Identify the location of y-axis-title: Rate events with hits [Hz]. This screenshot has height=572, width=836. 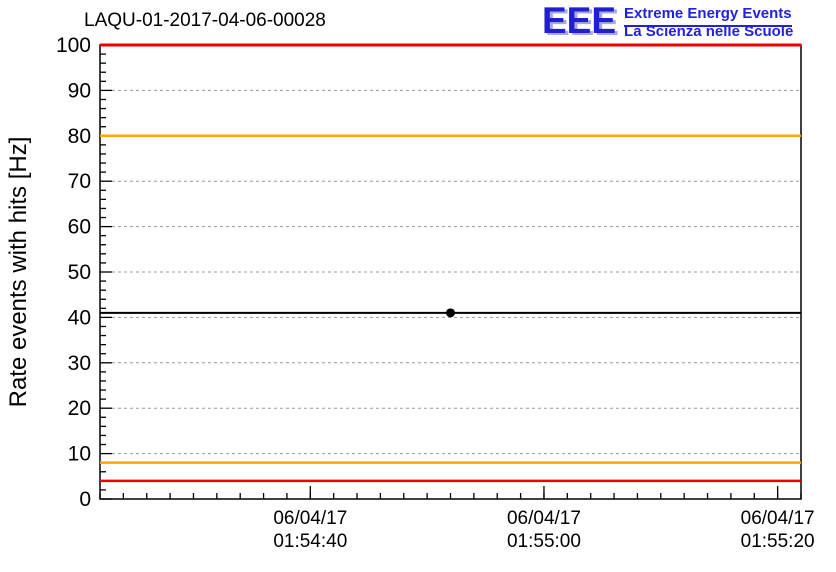
(18, 272).